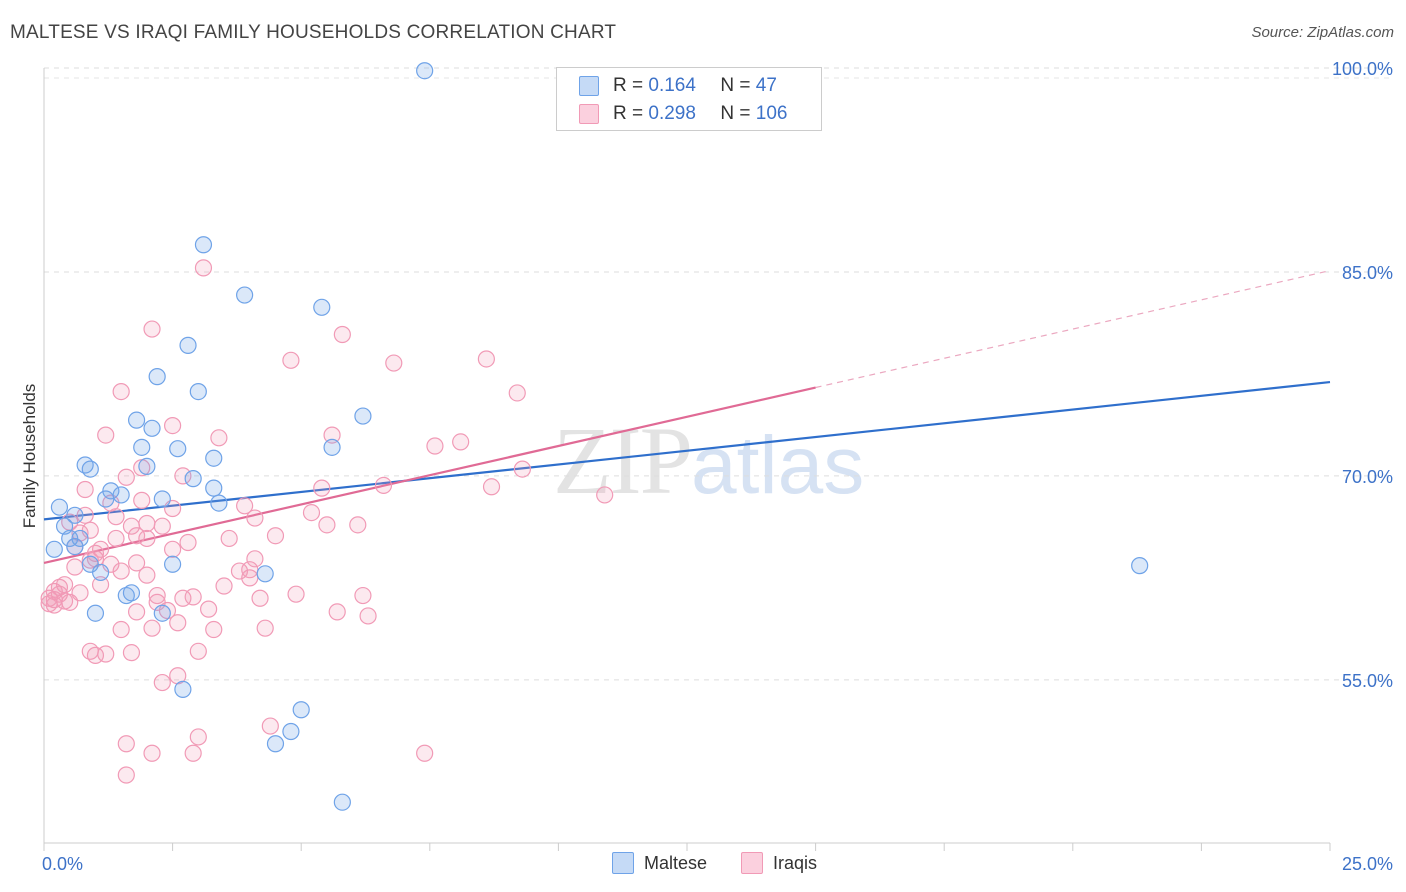 This screenshot has height=892, width=1406. I want to click on legend-label-maltese: Maltese, so click(676, 862).